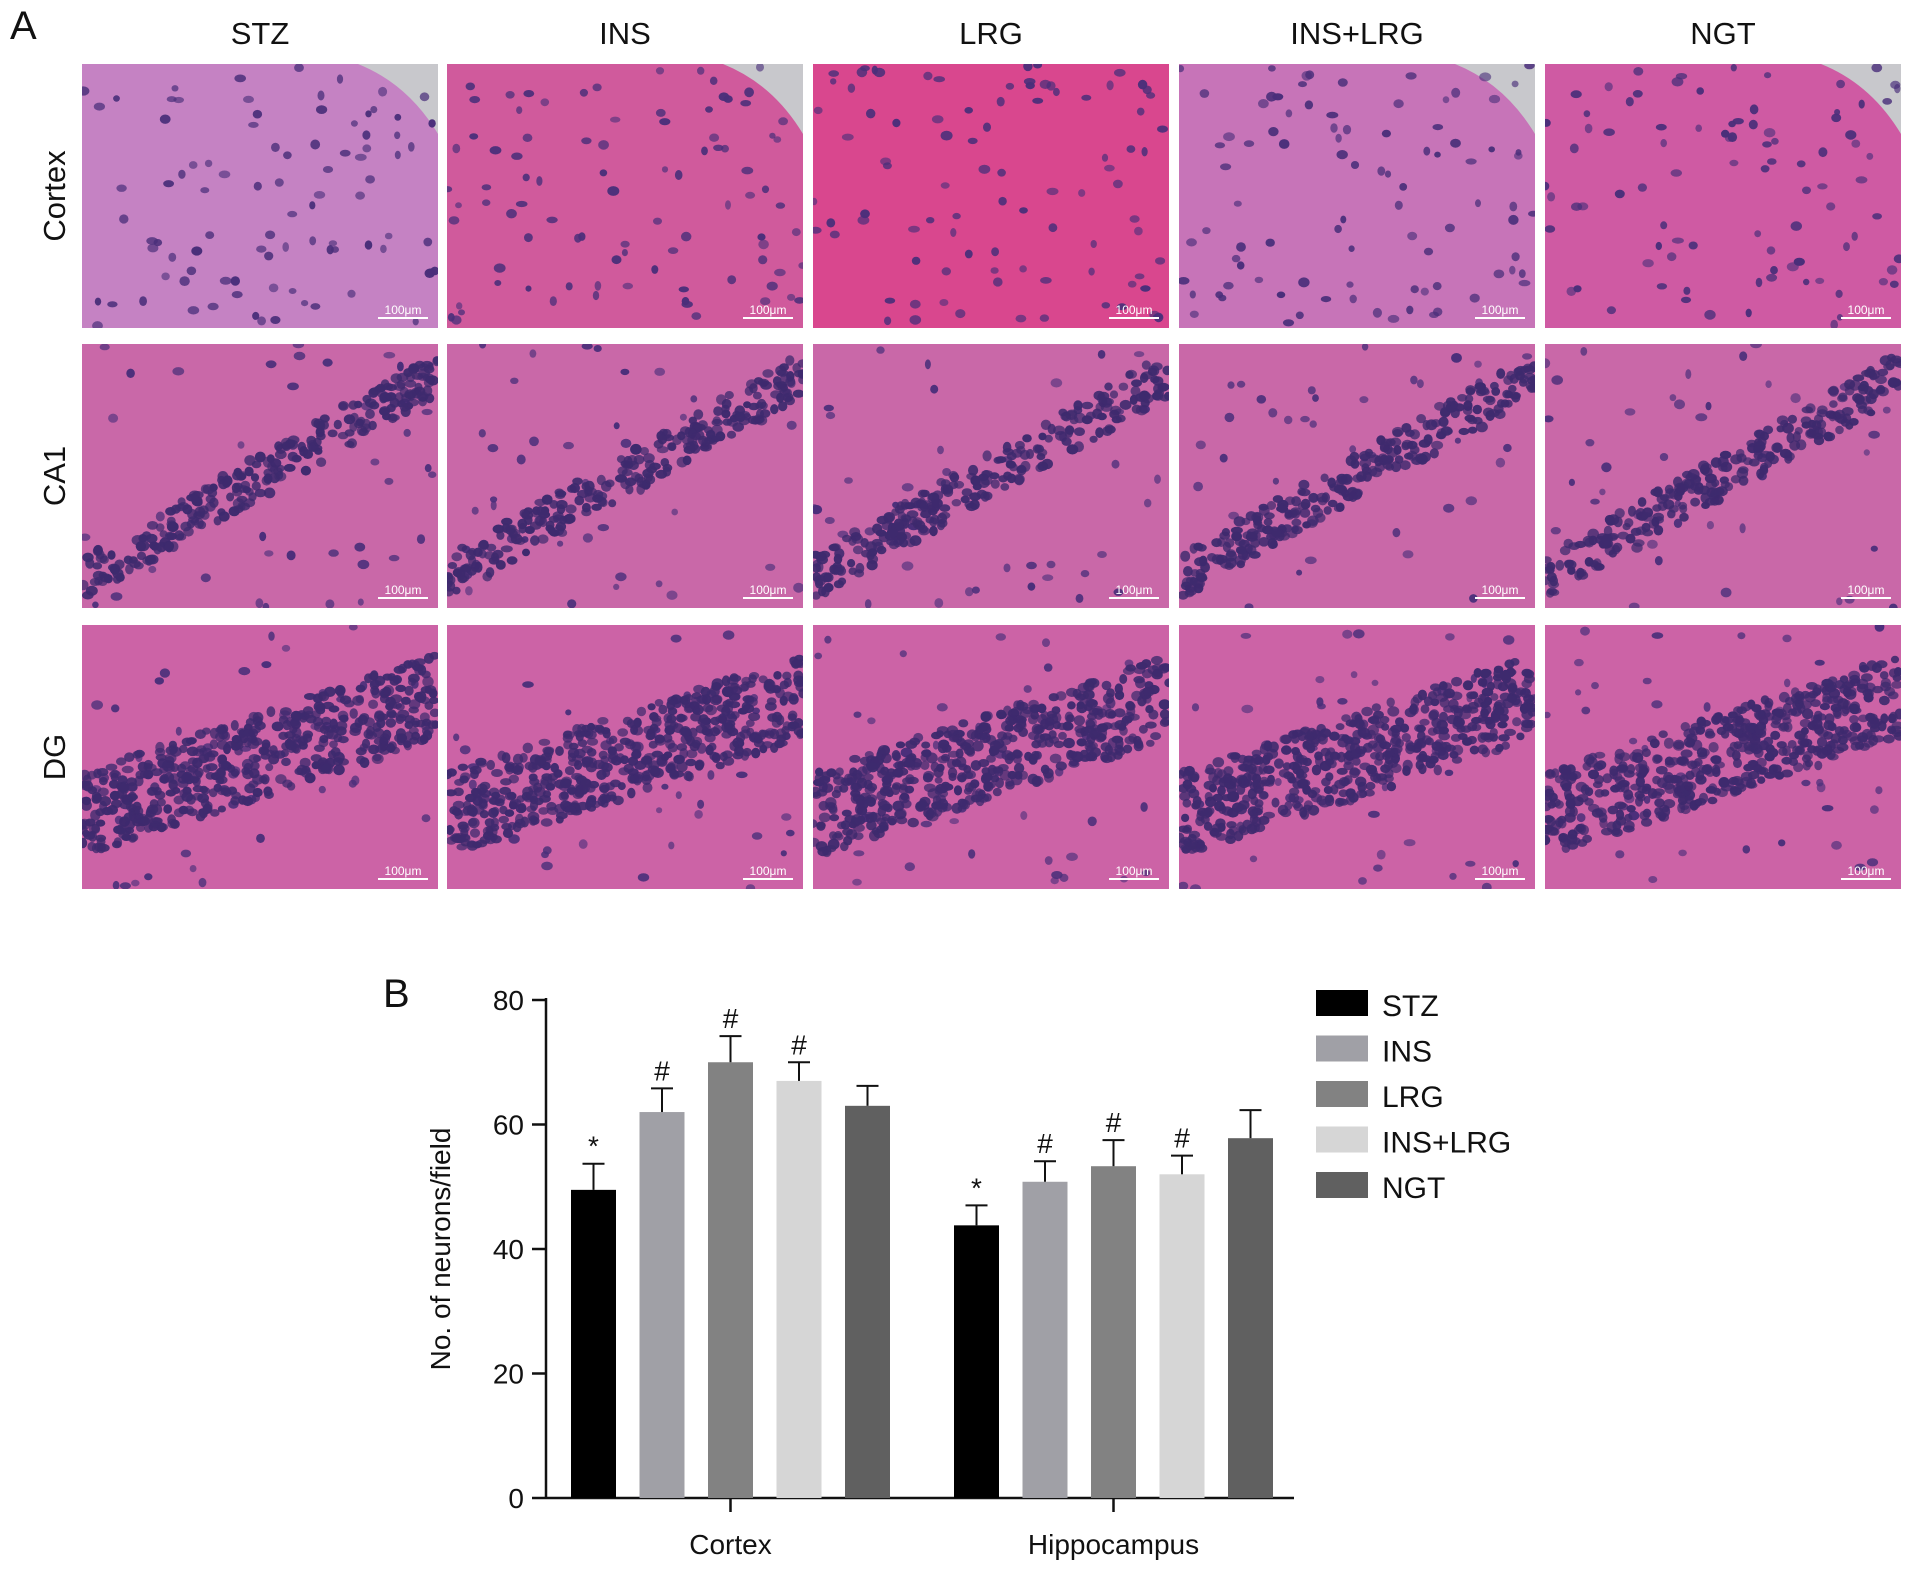 Image resolution: width=1913 pixels, height=1574 pixels. Describe the element at coordinates (1342, 1094) in the screenshot. I see `legend-swatch-lrg` at that location.